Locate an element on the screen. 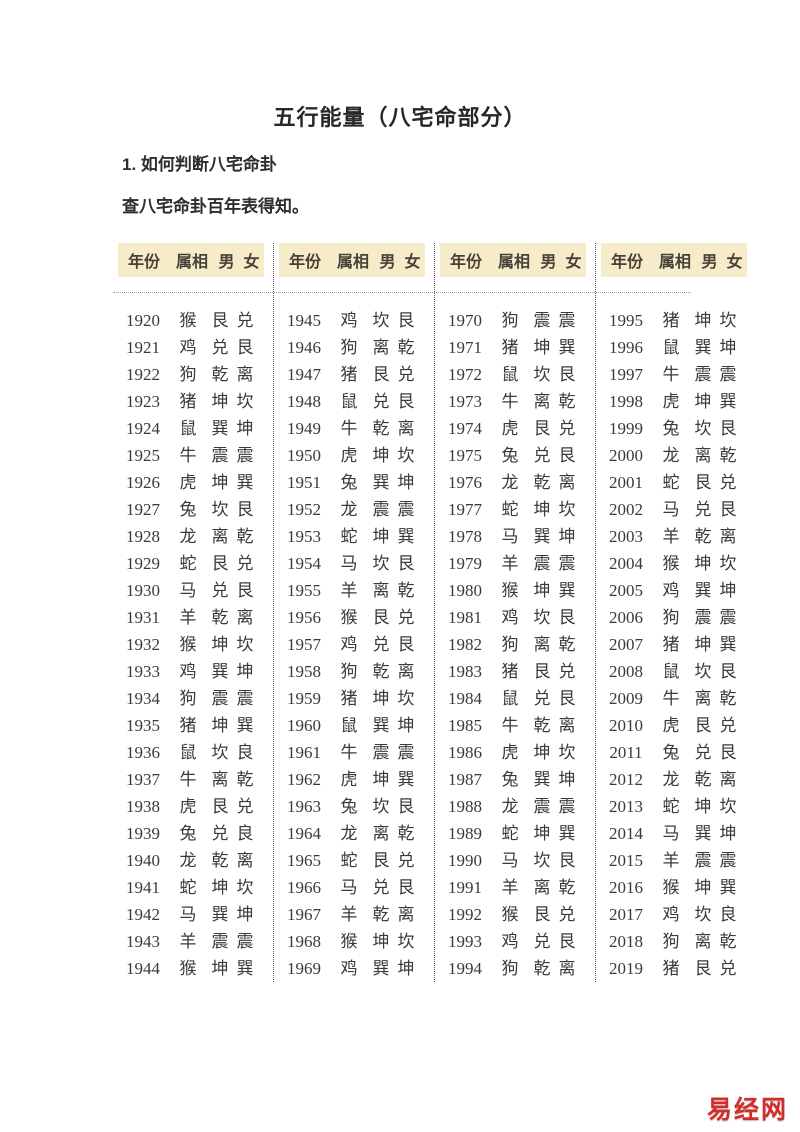 This screenshot has height=1132, width=800. male-gua-cell: 巽 is located at coordinates (381, 482).